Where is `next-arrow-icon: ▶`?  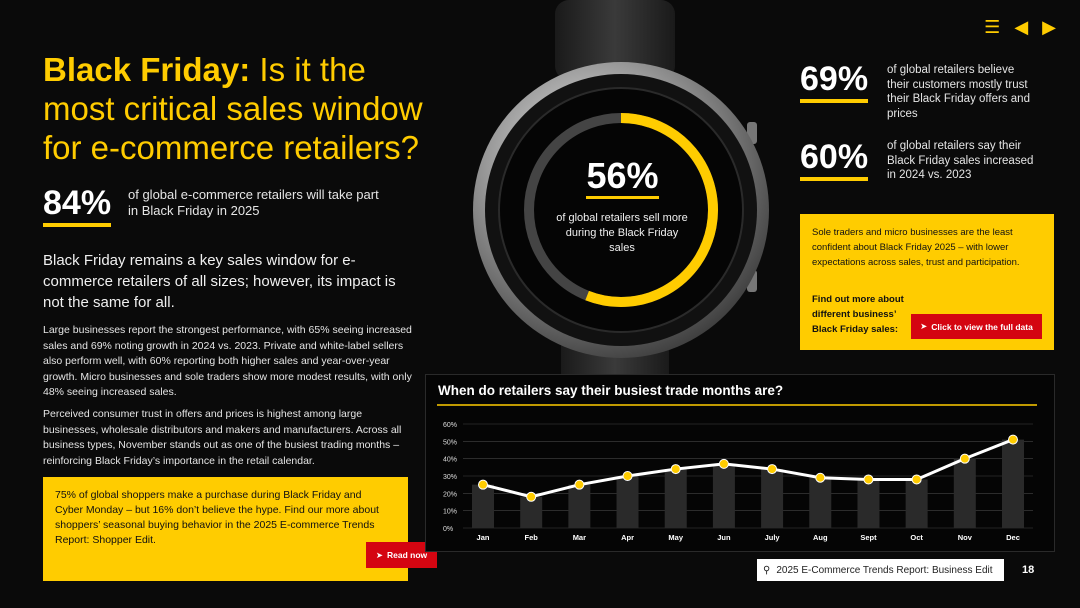 next-arrow-icon: ▶ is located at coordinates (1049, 27).